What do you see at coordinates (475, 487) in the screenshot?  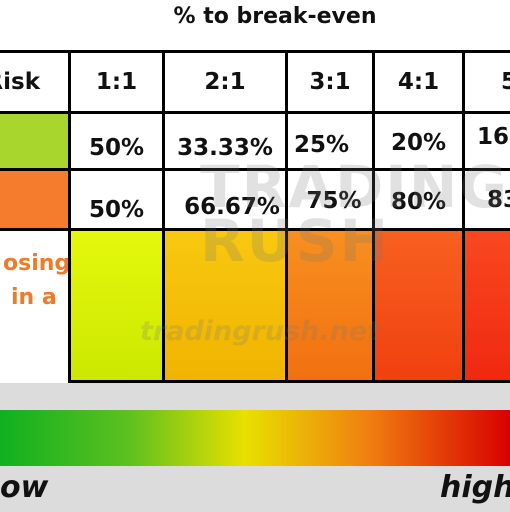 I see `scale-high: high` at bounding box center [475, 487].